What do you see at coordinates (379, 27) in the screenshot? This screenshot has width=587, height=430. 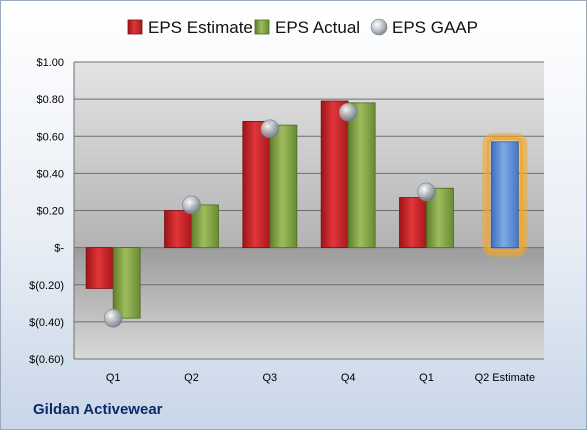 I see `legend-eps-gaap-swatch` at bounding box center [379, 27].